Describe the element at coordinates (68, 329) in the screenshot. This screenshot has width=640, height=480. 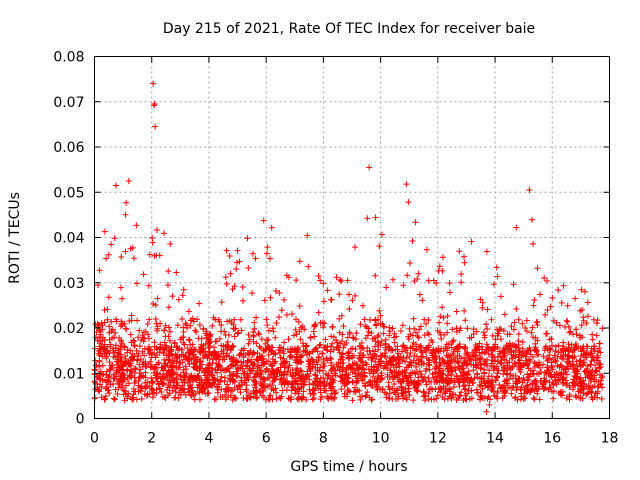
I see `y-tick-label: 0.02` at that location.